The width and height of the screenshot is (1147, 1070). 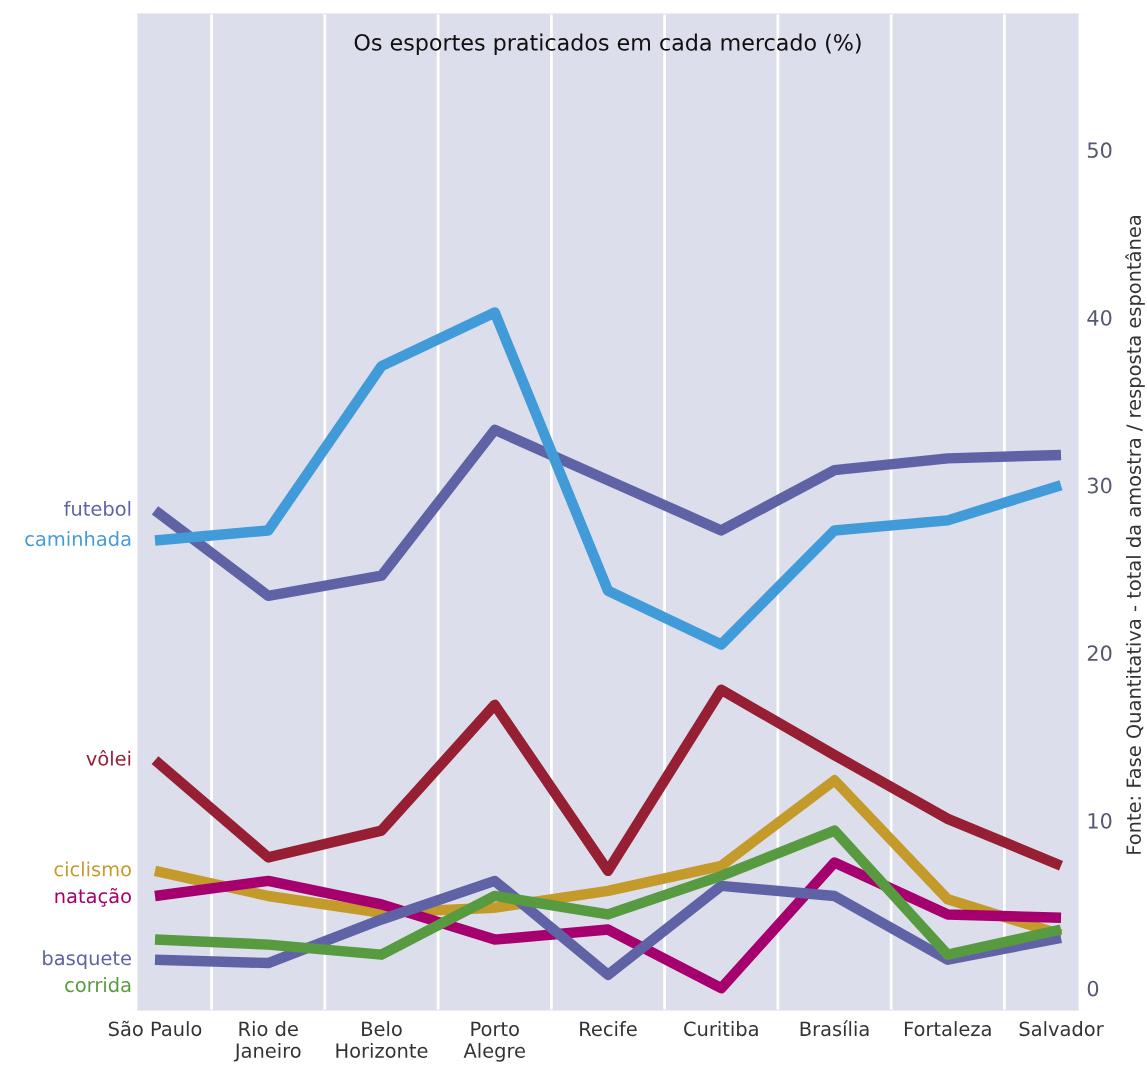 I want to click on x-tick-label: Belo Horizonte, so click(x=382, y=1039).